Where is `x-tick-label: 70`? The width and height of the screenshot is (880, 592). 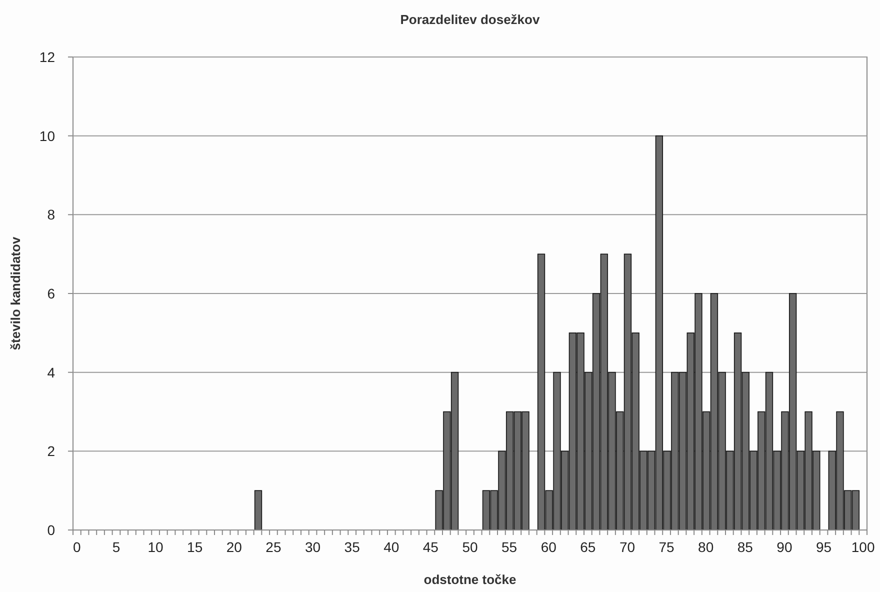 x-tick-label: 70 is located at coordinates (627, 547).